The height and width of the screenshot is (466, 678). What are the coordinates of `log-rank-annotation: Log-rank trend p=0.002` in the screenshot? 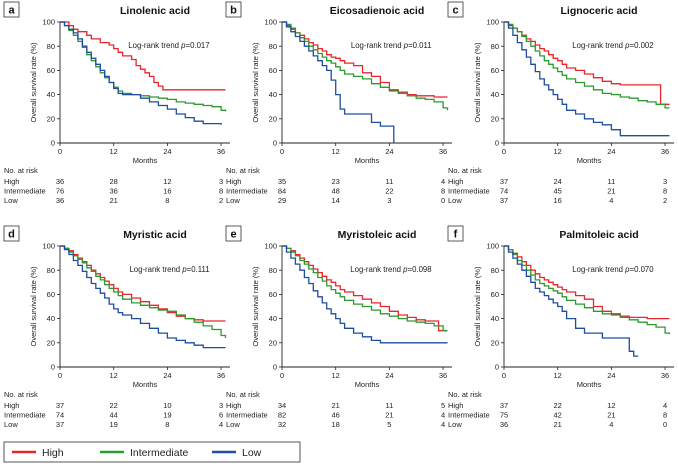 It's located at (612, 45).